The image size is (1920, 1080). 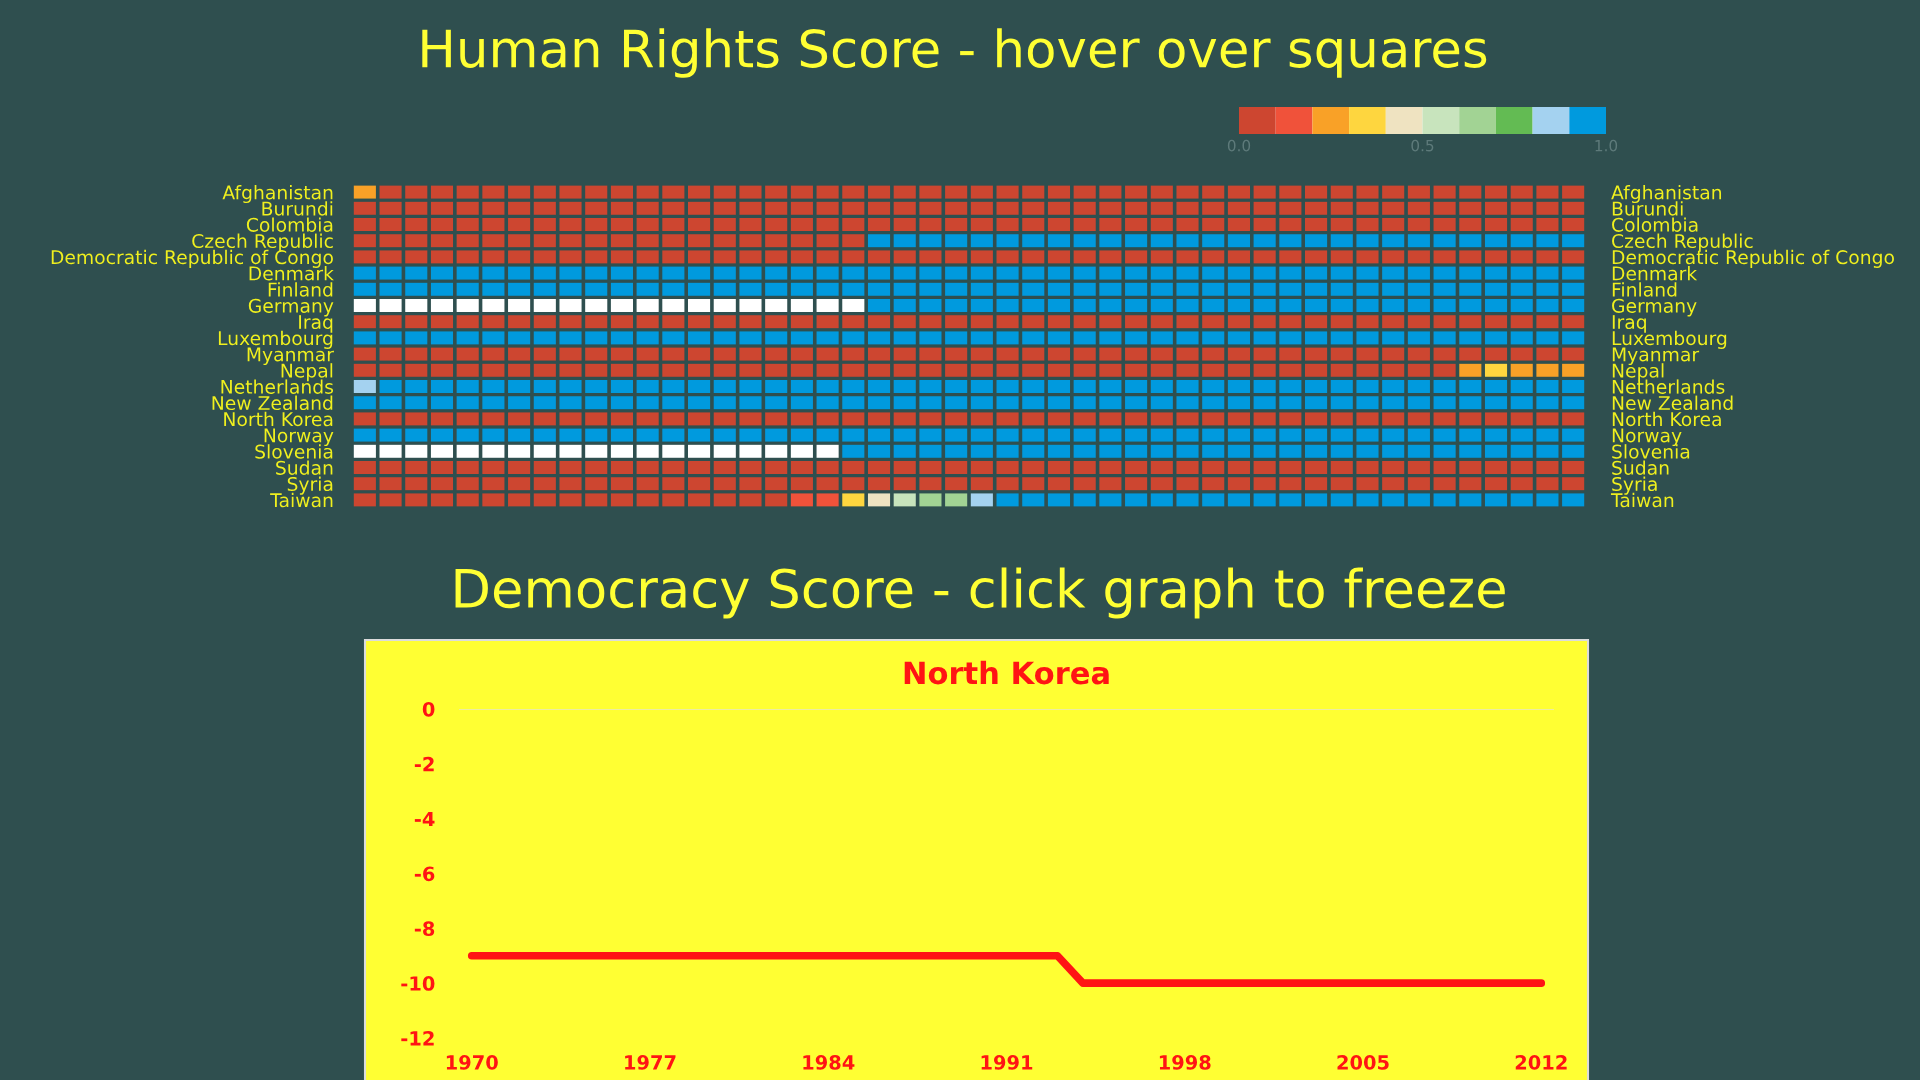 I want to click on x-tick-label: 1991, so click(x=1007, y=1062).